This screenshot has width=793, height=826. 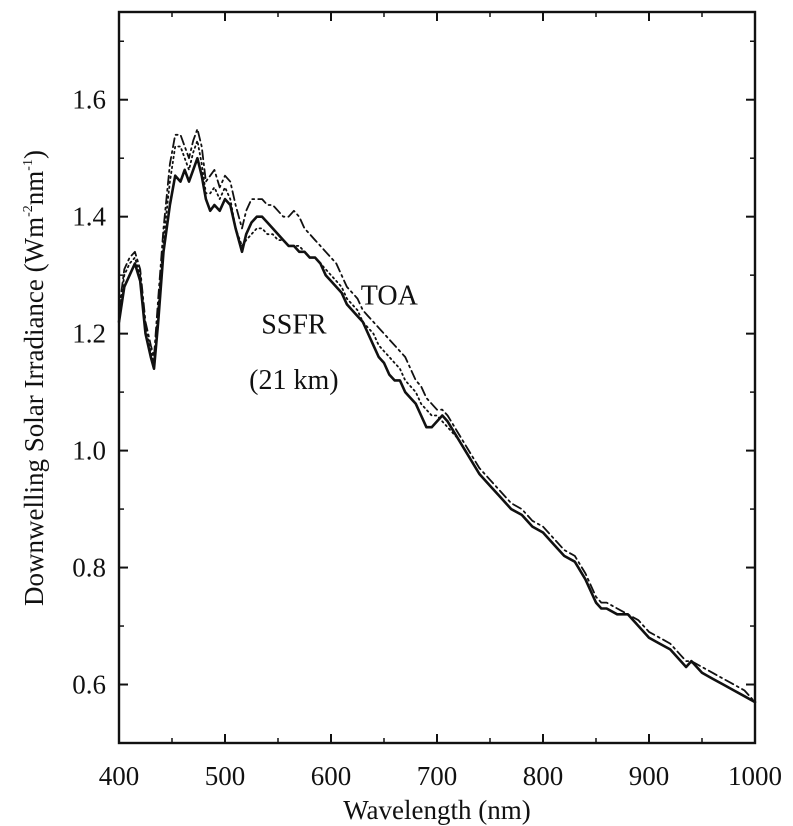 I want to click on y-tick-label: 0.6, so click(x=89, y=685).